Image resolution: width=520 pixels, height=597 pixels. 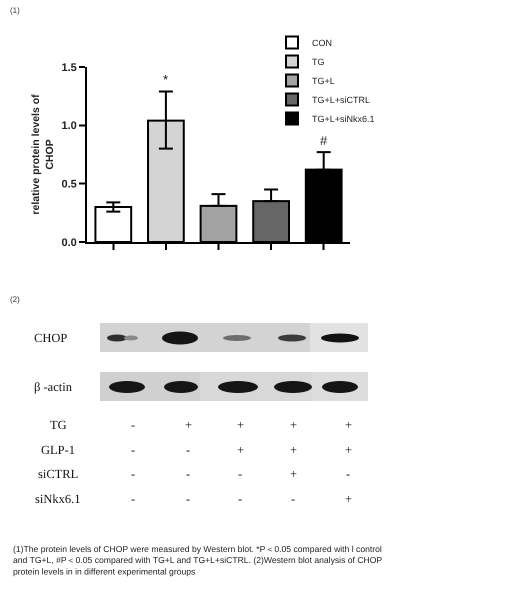 What do you see at coordinates (53, 387) in the screenshot?
I see `text: β -actin` at bounding box center [53, 387].